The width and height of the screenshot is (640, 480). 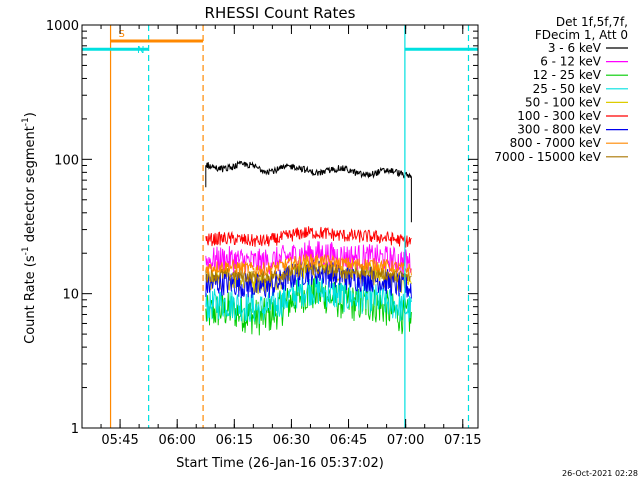 I want to click on y-tick-label: 1, so click(x=75, y=429).